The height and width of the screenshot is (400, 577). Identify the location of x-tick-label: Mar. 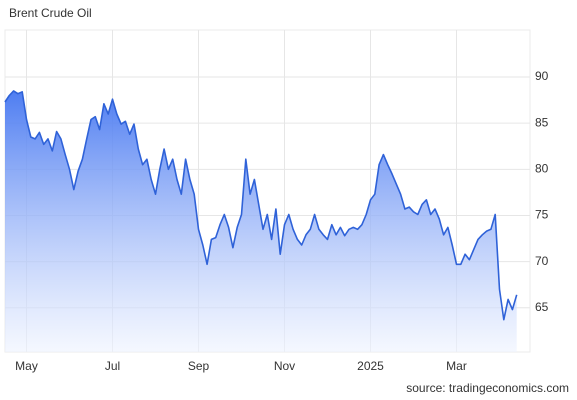
(456, 366).